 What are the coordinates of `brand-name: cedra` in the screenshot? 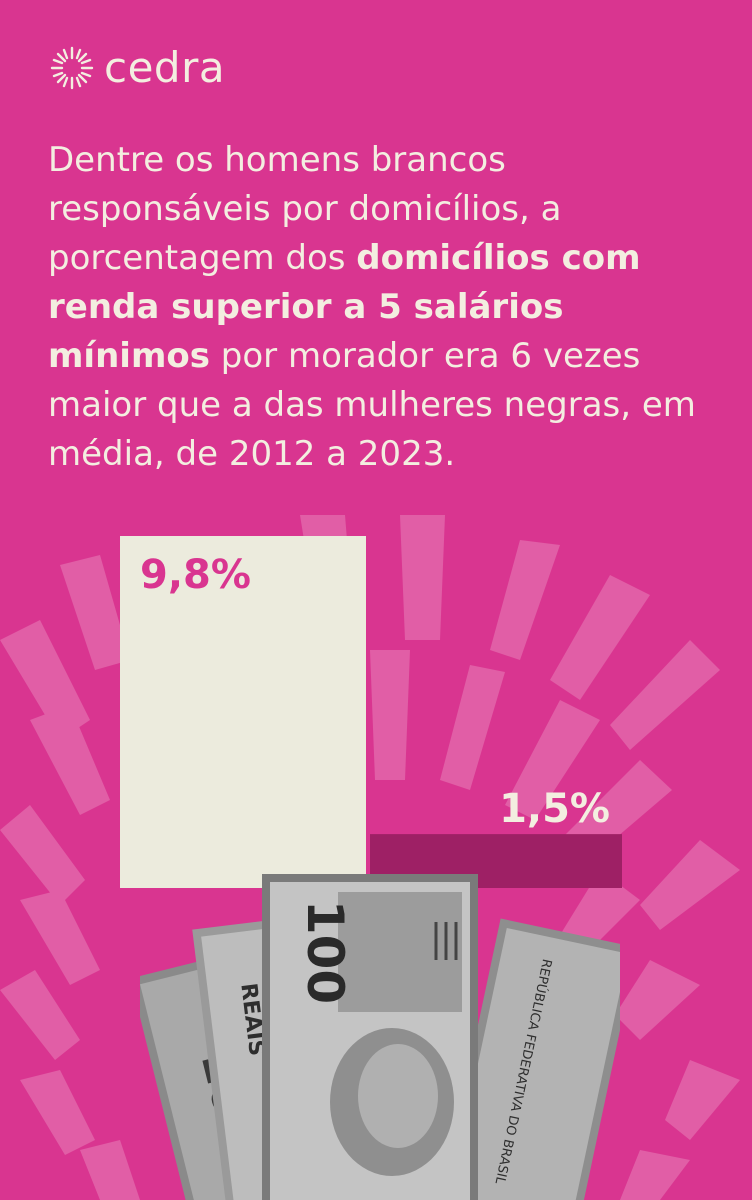 It's located at (165, 67).